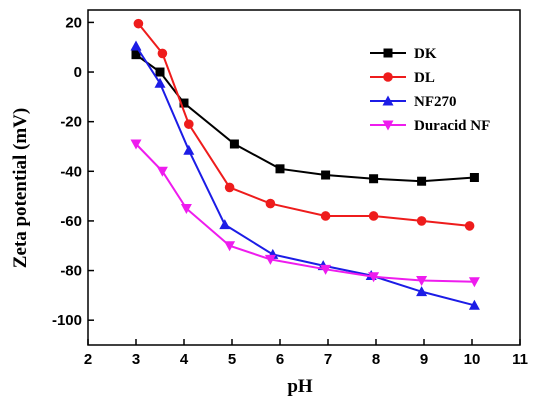 Image resolution: width=550 pixels, height=418 pixels. Describe the element at coordinates (425, 54) in the screenshot. I see `legend-label: DK` at that location.